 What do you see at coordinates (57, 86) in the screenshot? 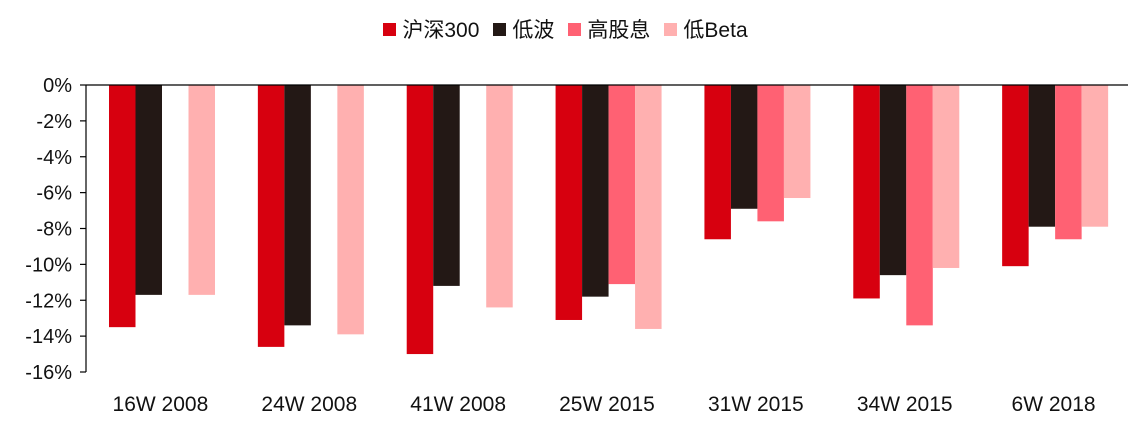
I see `y-tick-label: 0%` at bounding box center [57, 86].